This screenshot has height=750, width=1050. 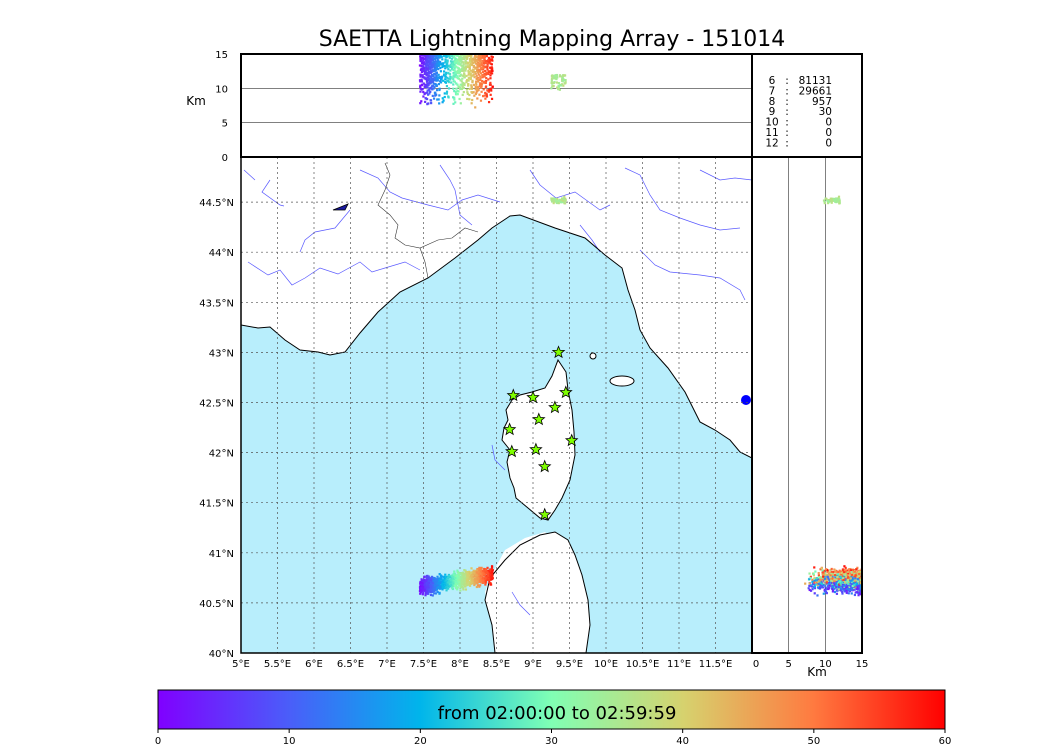 I want to click on map-y-tick-label: 44.5°N, so click(x=216, y=203).